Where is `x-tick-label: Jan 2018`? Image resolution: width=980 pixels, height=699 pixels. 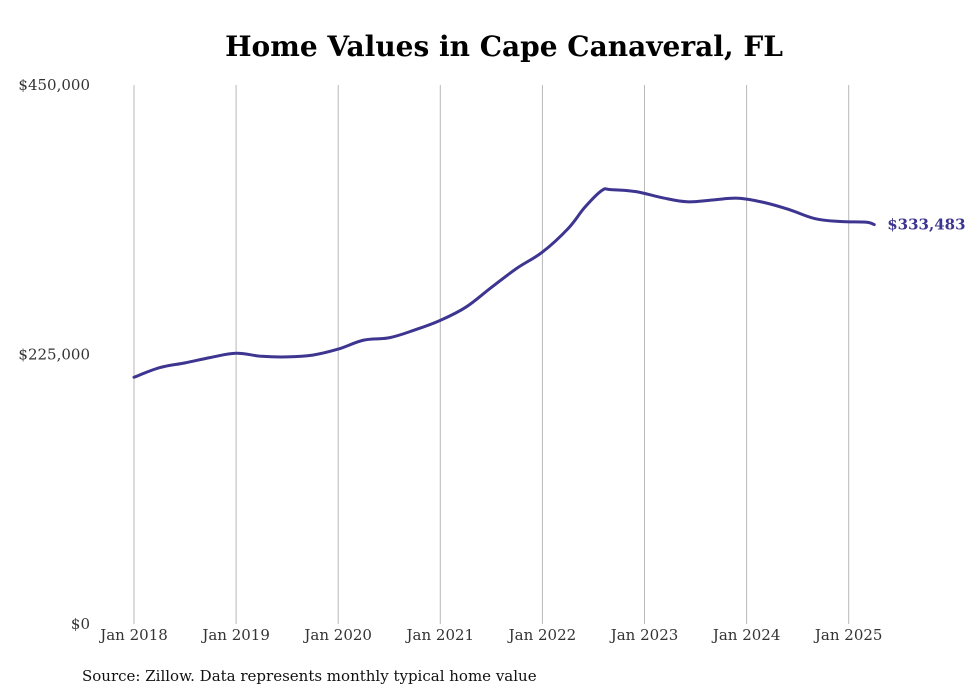 x-tick-label: Jan 2018 is located at coordinates (133, 635).